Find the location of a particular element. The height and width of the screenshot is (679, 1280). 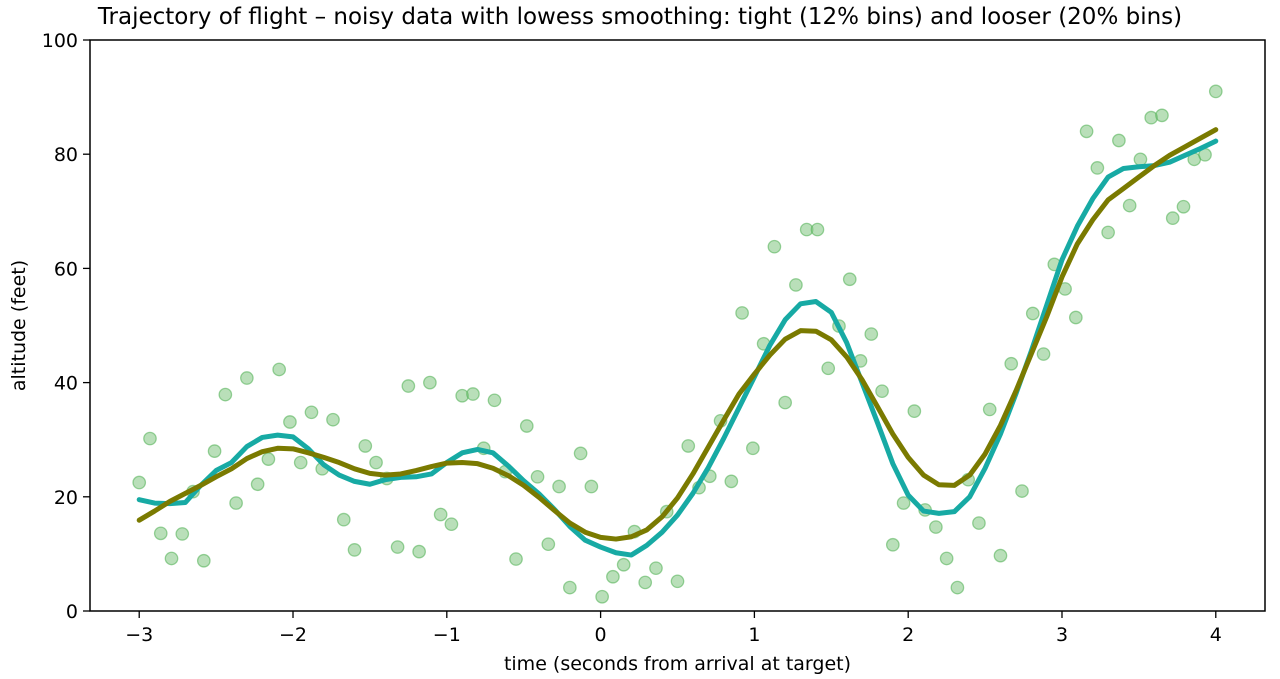

y-tick-label: 0 is located at coordinates (72, 612).